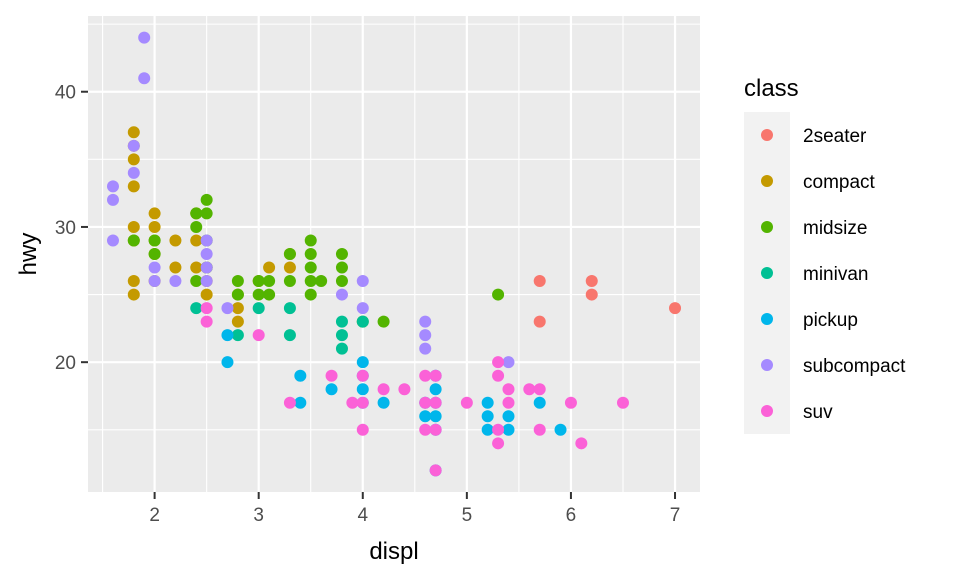 This screenshot has width=960, height=576. I want to click on y-tick-label: 30, so click(65, 228).